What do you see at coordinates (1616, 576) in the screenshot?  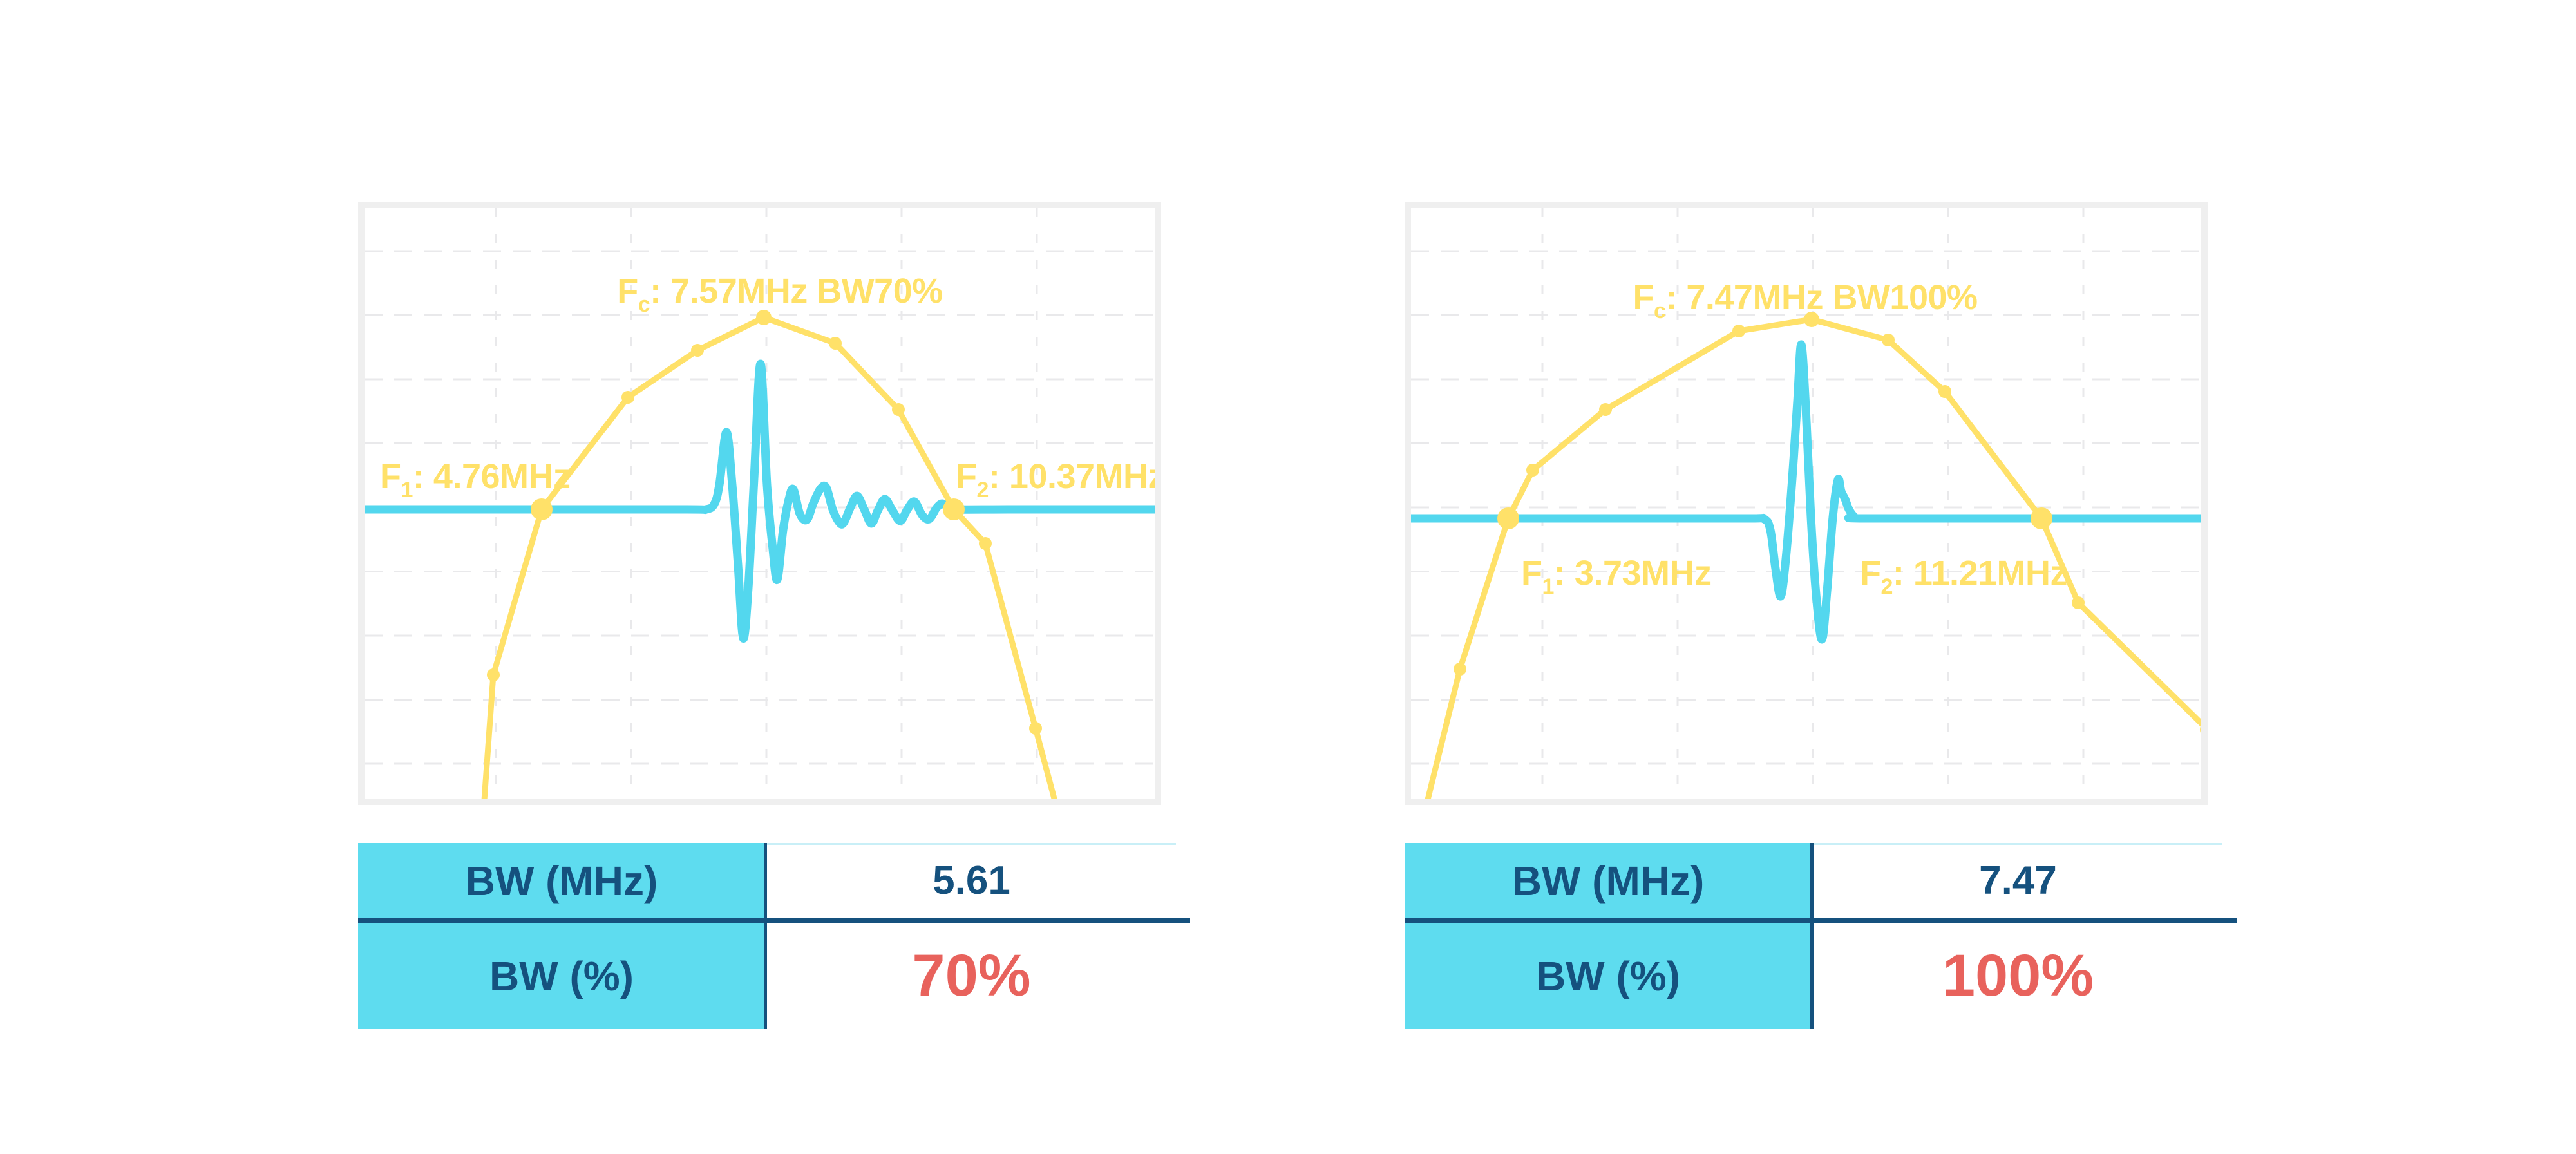 I see `f1-label: F1: 3.73MHz` at bounding box center [1616, 576].